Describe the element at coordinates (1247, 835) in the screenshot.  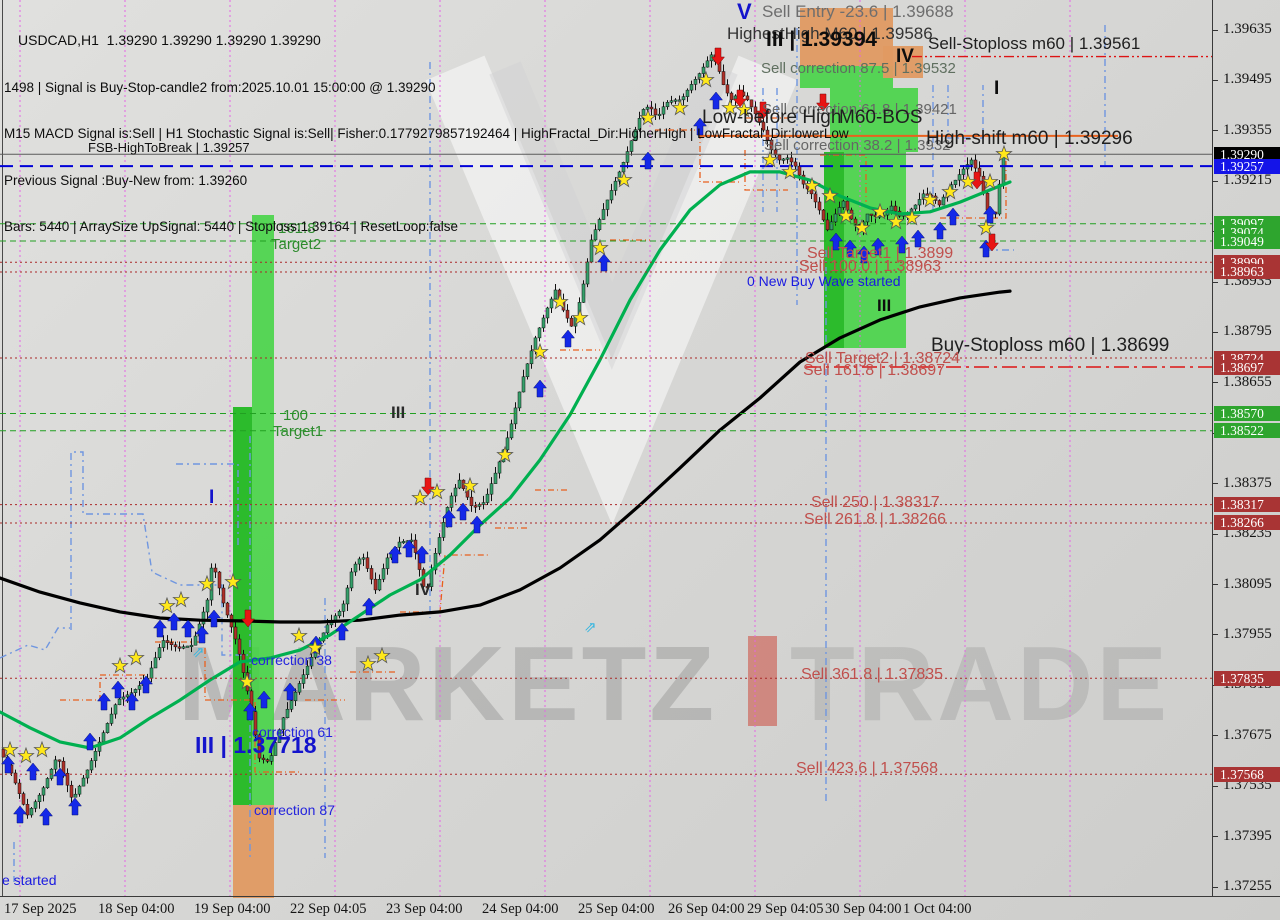
I see `price-tick-label: 1.37395` at that location.